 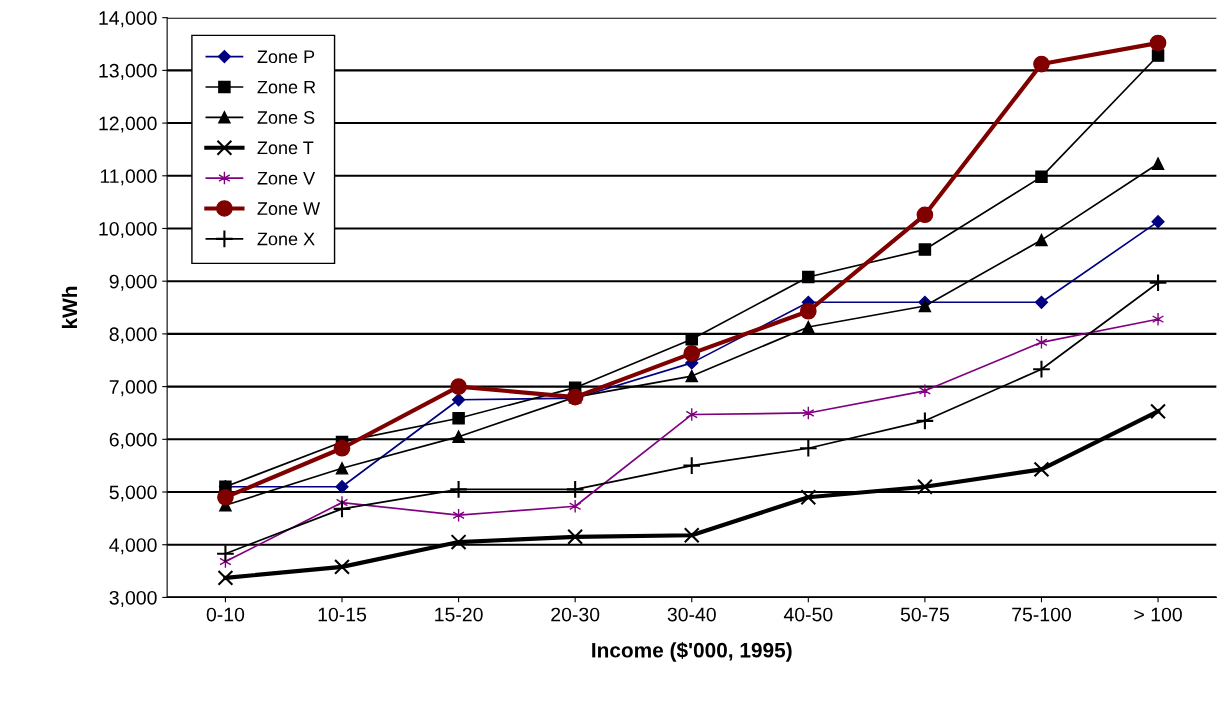 I want to click on x-tick-label: 75-100, so click(x=1041, y=614).